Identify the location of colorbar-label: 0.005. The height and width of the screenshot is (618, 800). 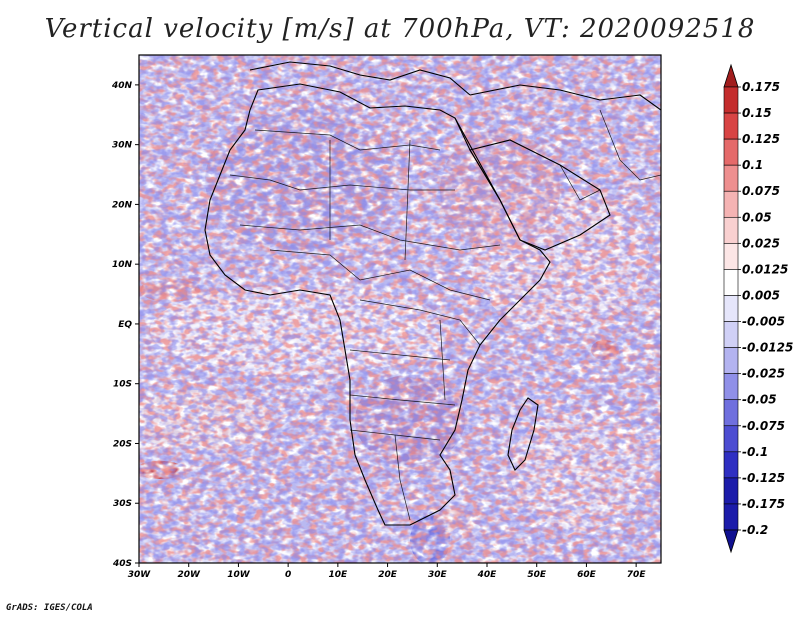
(761, 295).